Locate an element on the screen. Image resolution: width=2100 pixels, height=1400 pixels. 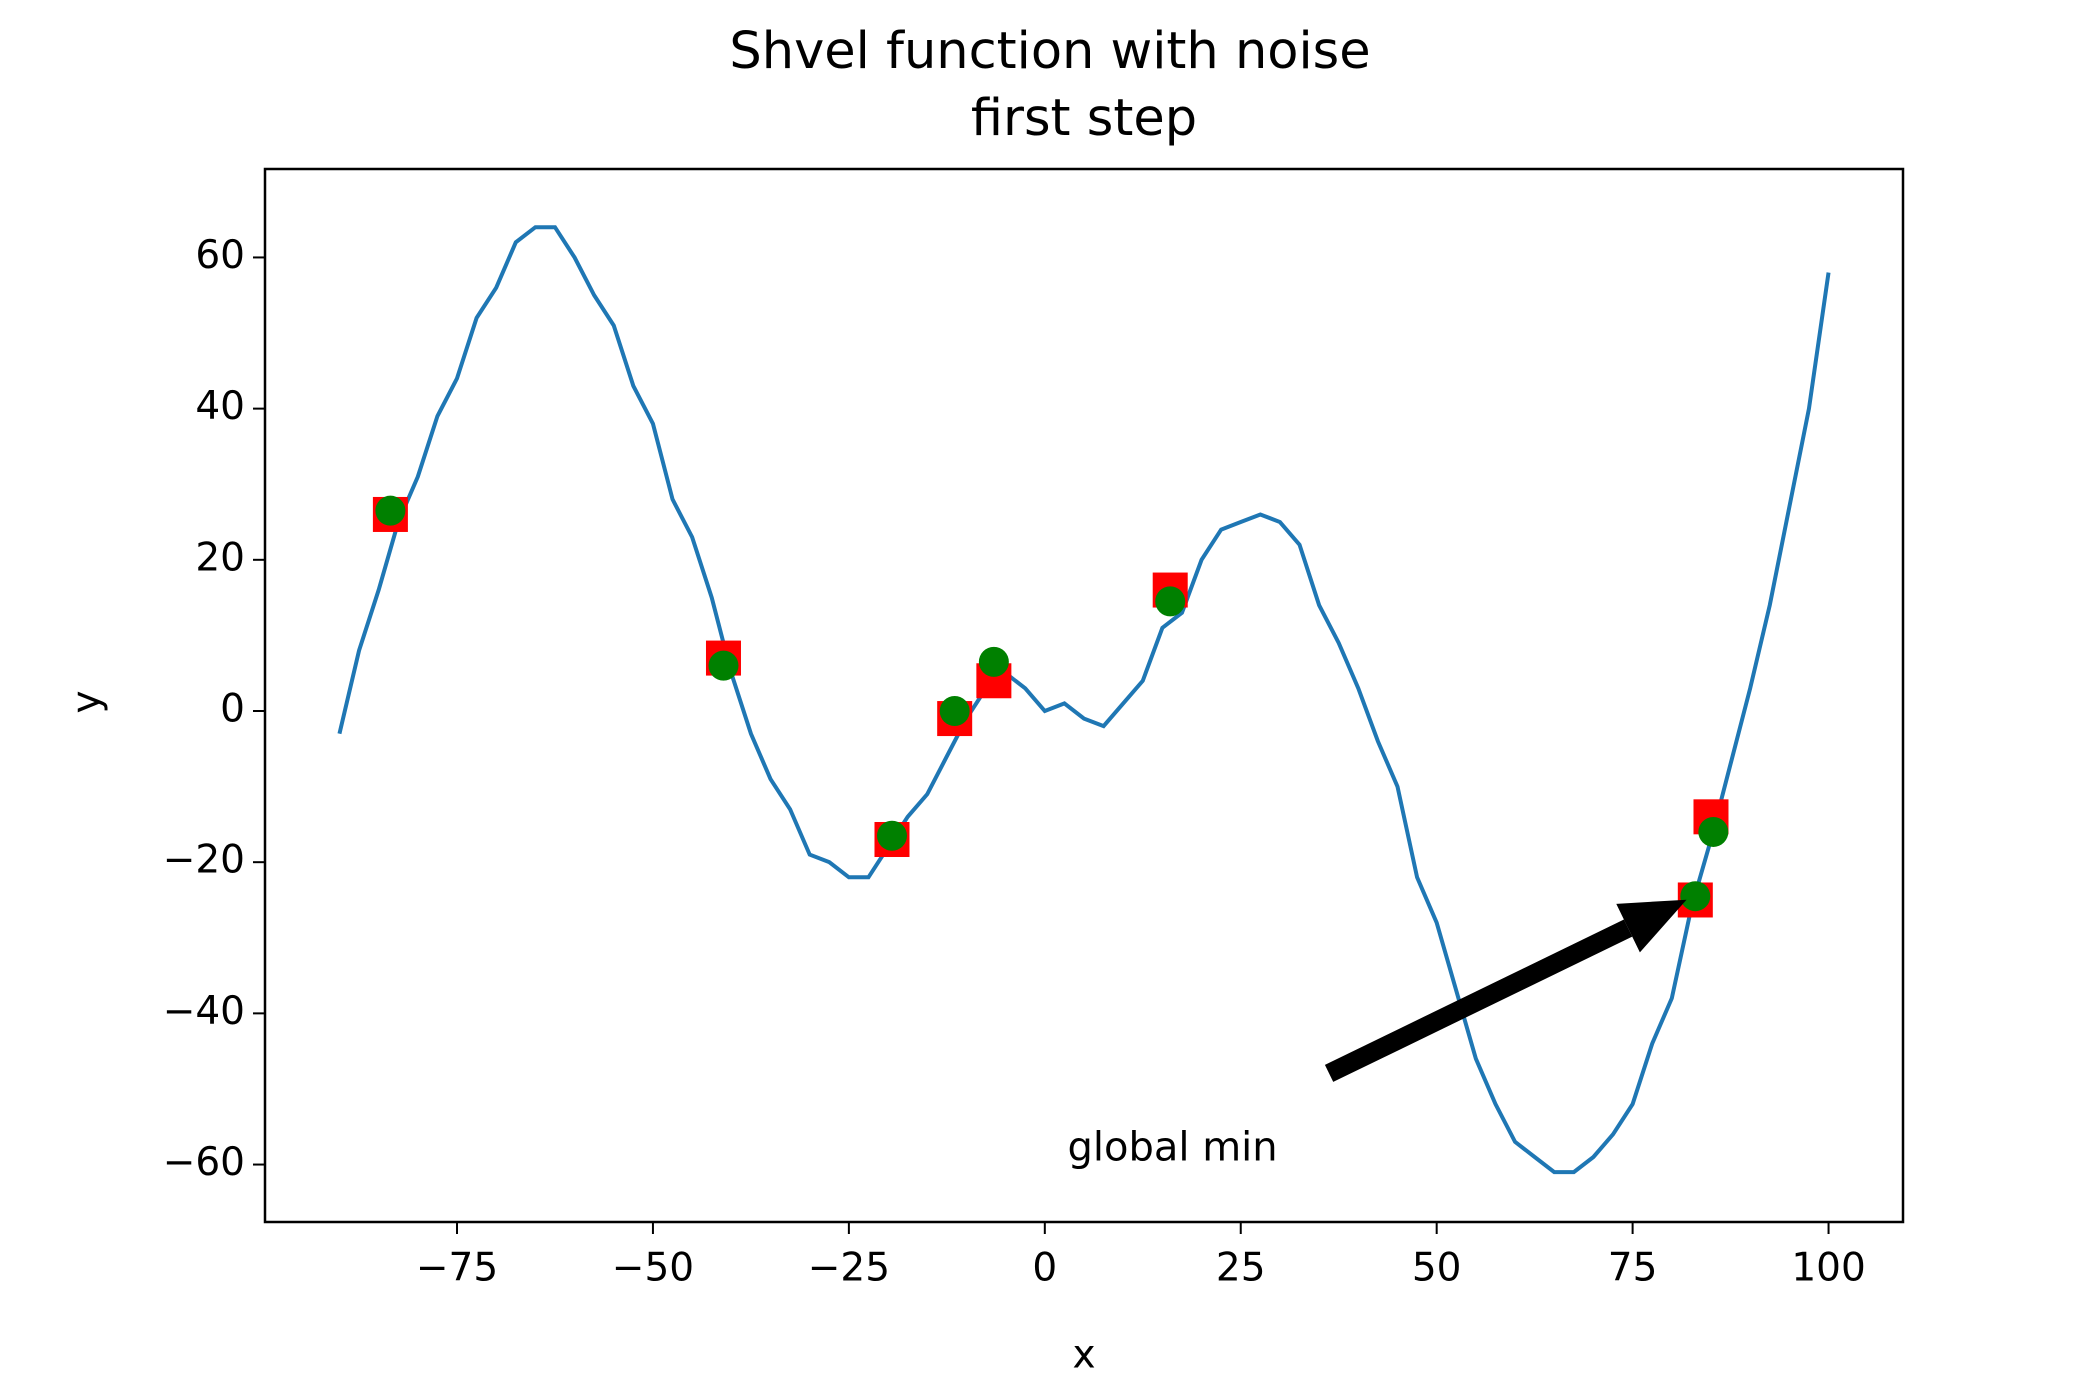
x-axis-label: x is located at coordinates (1083, 1355).